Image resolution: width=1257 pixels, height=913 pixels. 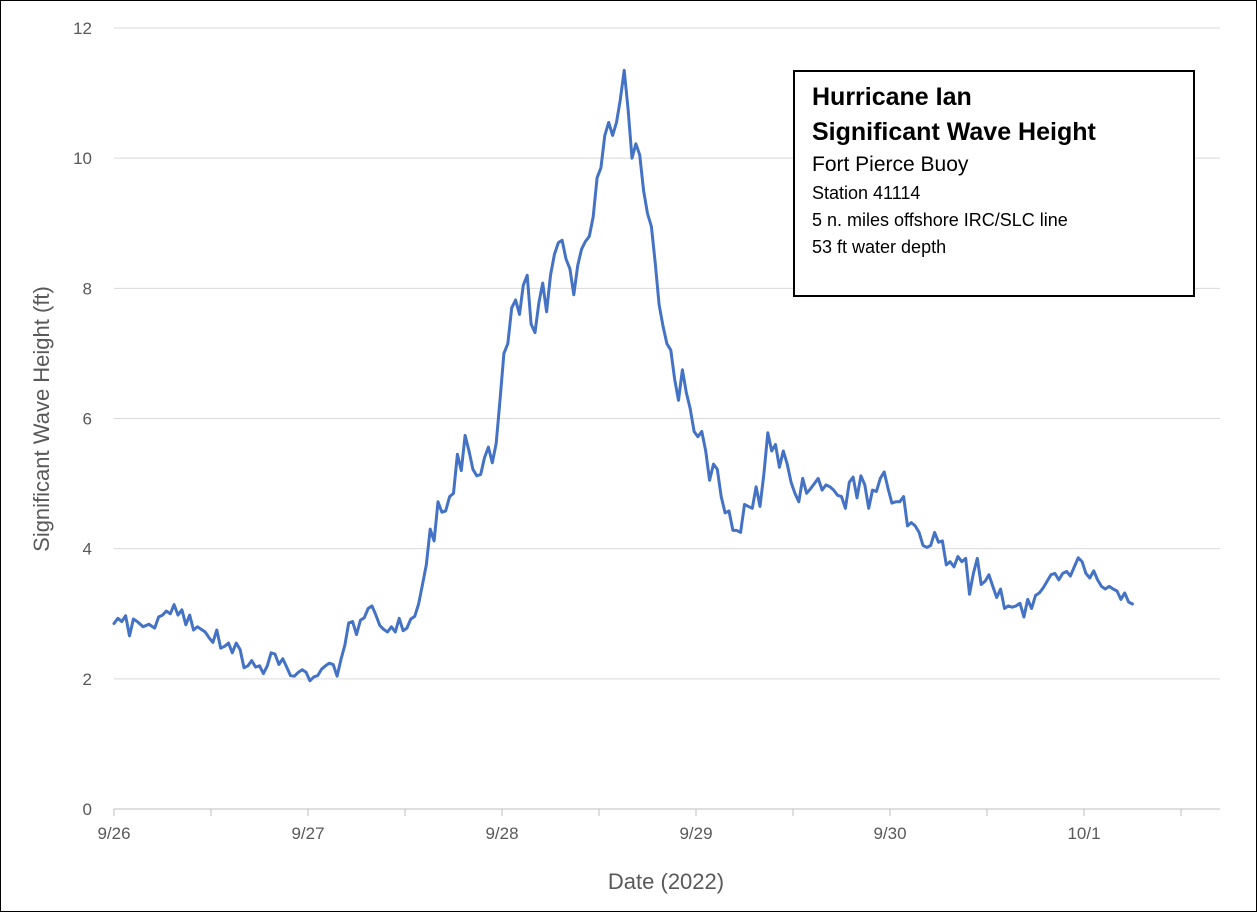 What do you see at coordinates (666, 881) in the screenshot?
I see `x-axis-title: Date (2022)` at bounding box center [666, 881].